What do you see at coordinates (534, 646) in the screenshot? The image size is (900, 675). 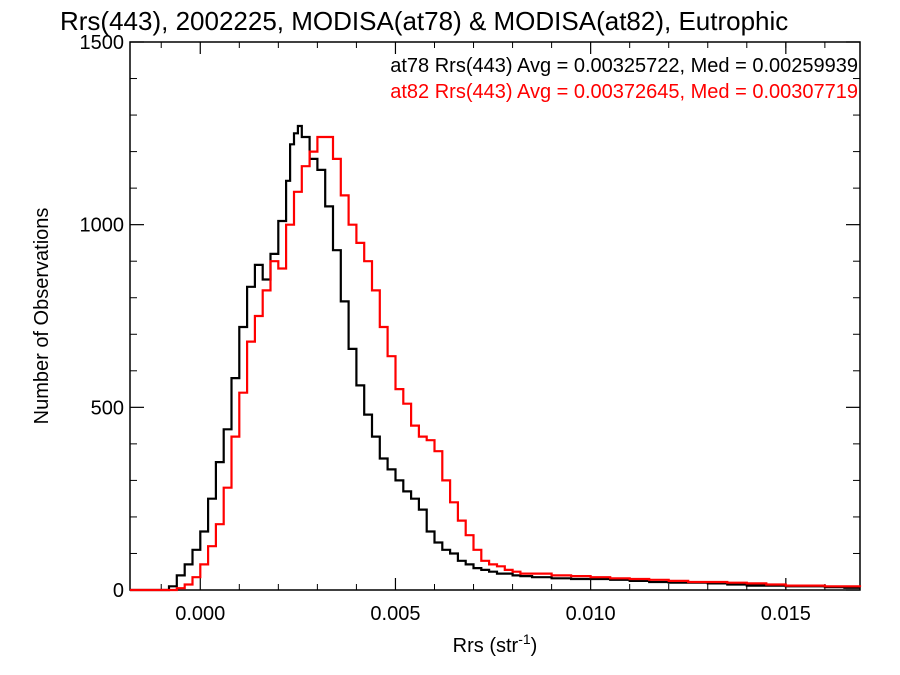 I see `x-axis-label-close: )` at bounding box center [534, 646].